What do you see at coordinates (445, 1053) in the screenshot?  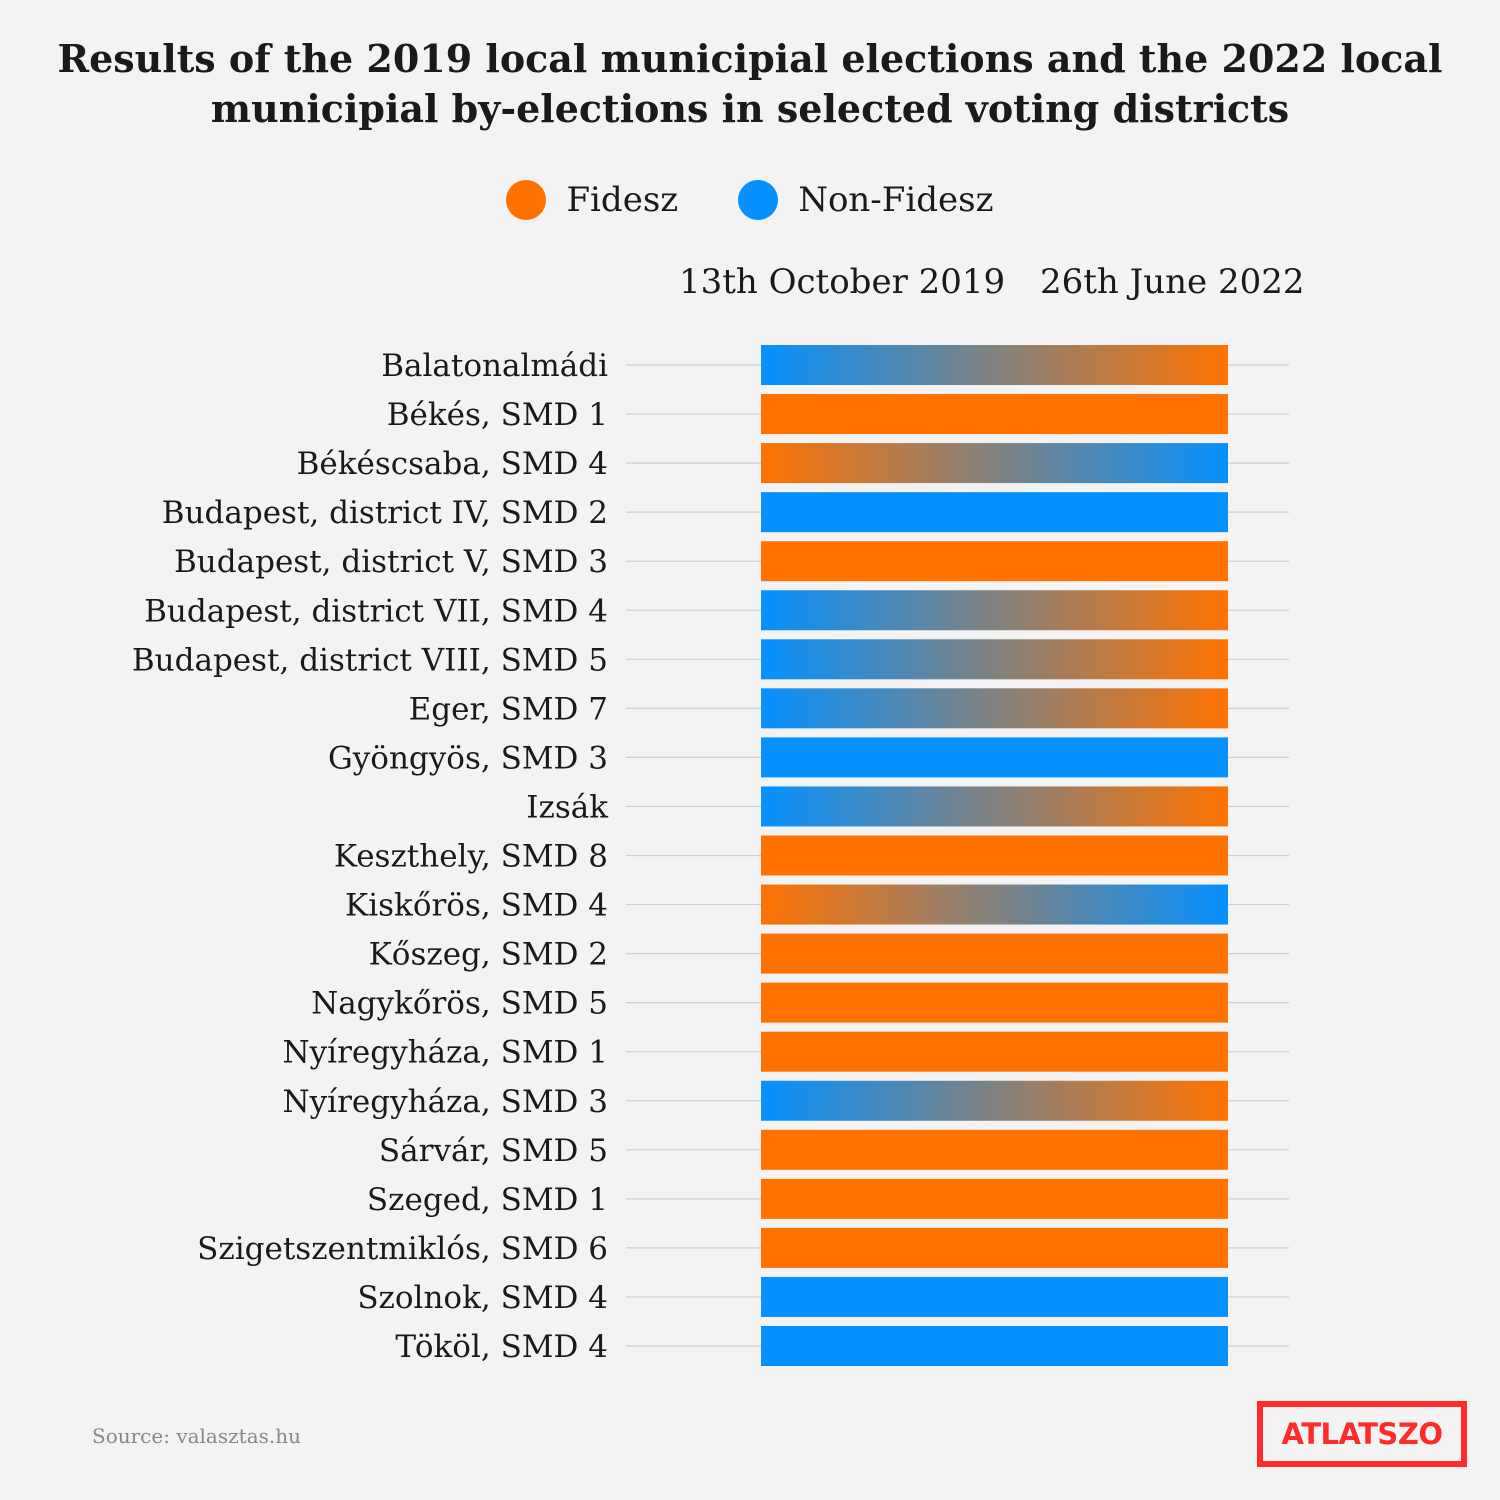 I see `row-label: Nyíregyháza, SMD 1` at bounding box center [445, 1053].